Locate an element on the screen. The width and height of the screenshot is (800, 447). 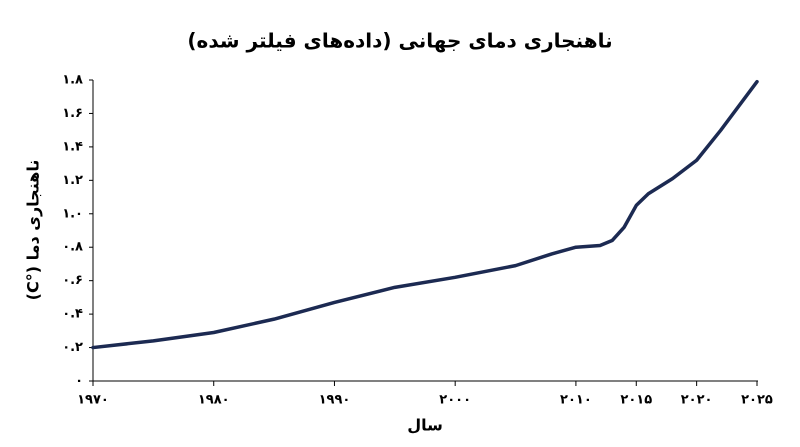
y-tick-label: ۱.۶ is located at coordinates (72, 113).